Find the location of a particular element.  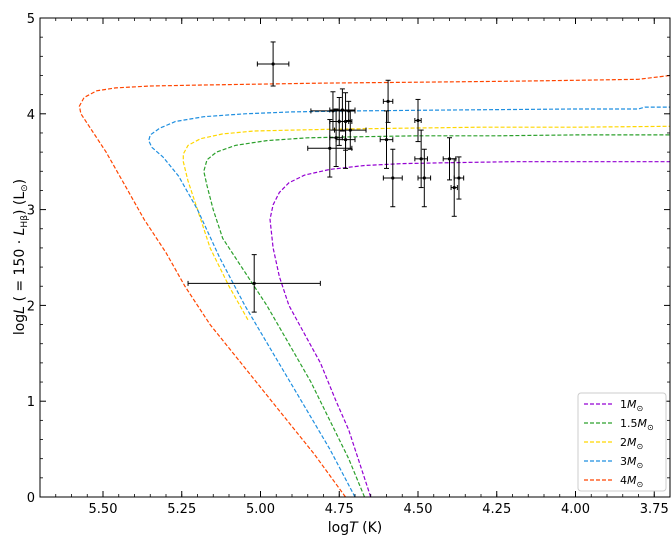

x-tick-label: 4.50 is located at coordinates (418, 509).